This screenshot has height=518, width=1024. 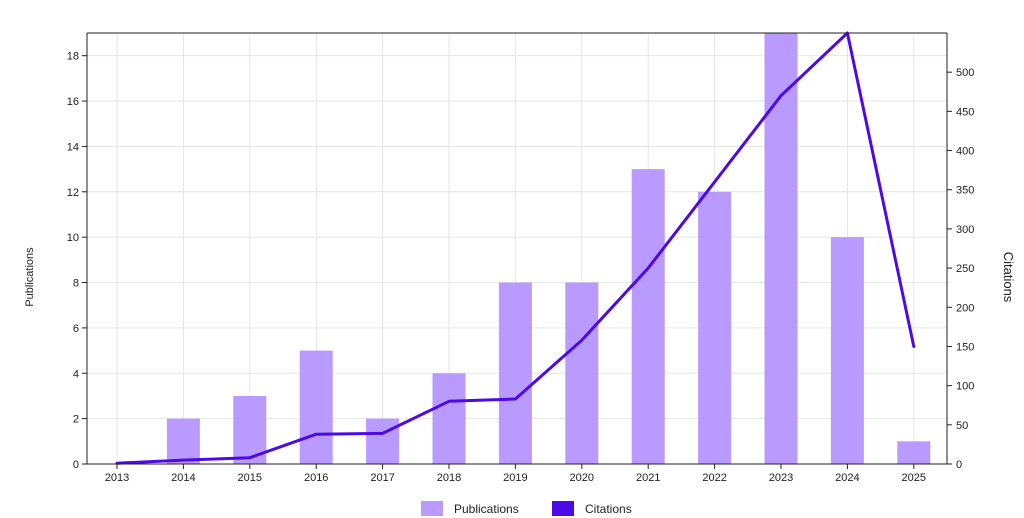 What do you see at coordinates (715, 327) in the screenshot?
I see `bar-2022` at bounding box center [715, 327].